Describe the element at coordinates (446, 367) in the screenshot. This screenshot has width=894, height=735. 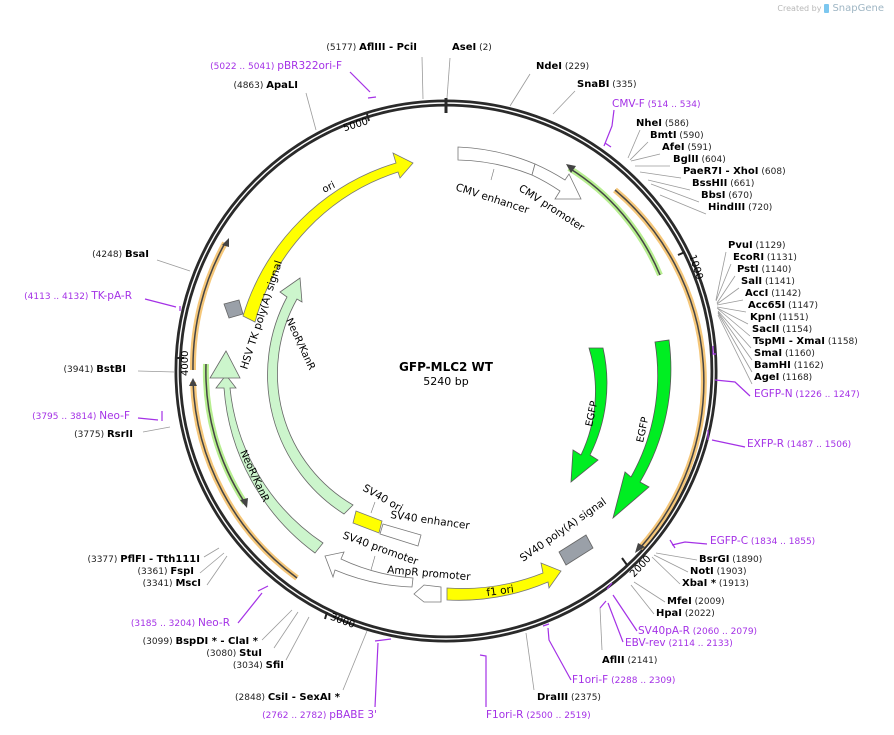
I see `plasmid-name: GFP-MLC2 WT` at that location.